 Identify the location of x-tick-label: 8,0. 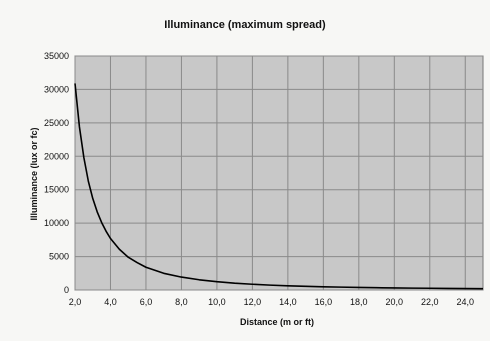
(181, 302).